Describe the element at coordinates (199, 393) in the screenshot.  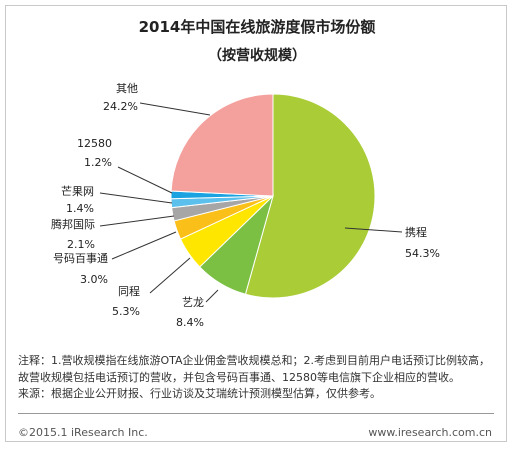
I see `chart-source: 来源：根据企业公开财报、行业访谈及艾瑞统计预测模型估算，仅供参考。` at that location.